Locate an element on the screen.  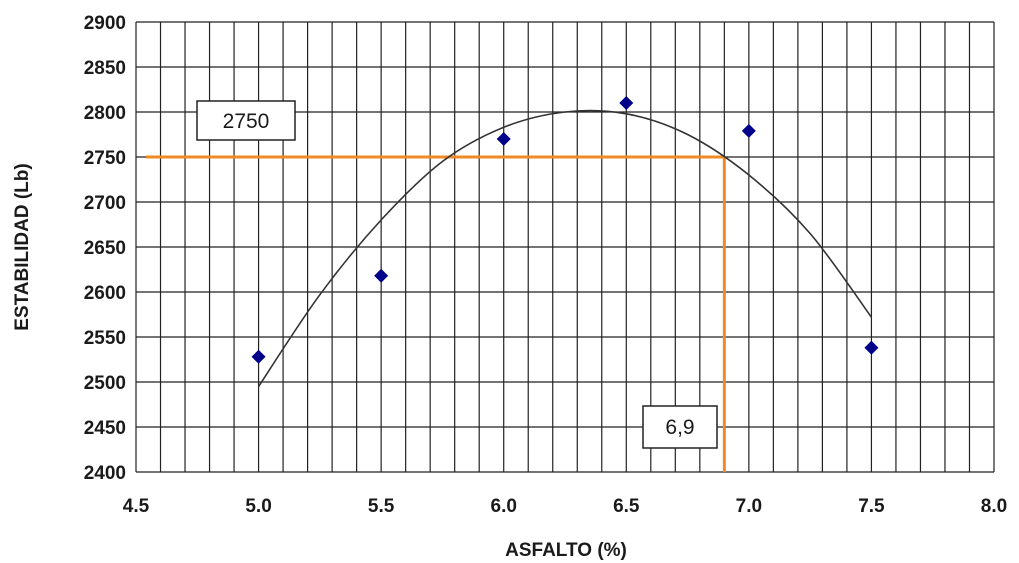
y-tick-label: 2700 is located at coordinates (105, 203).